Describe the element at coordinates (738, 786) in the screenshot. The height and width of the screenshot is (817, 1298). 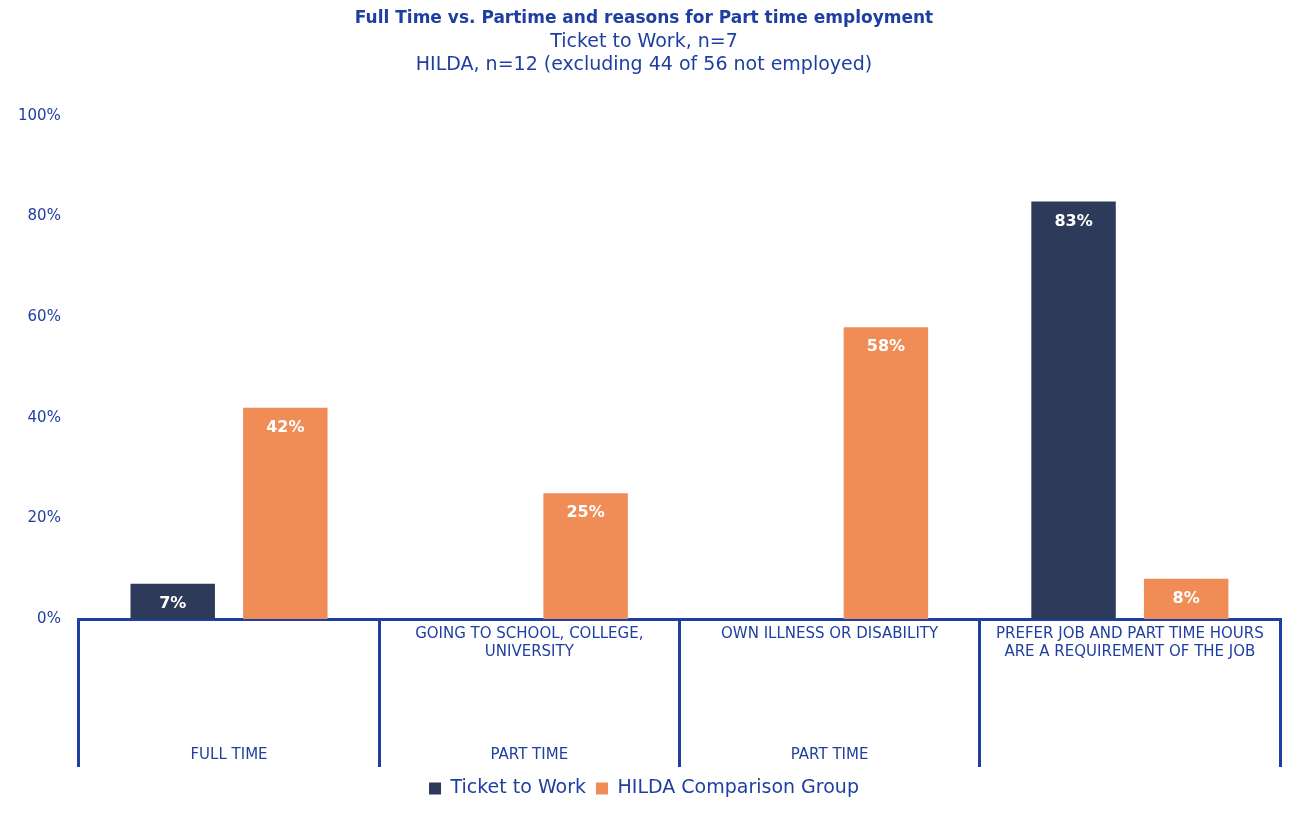
I see `legend-label: HILDA Comparison Group` at that location.